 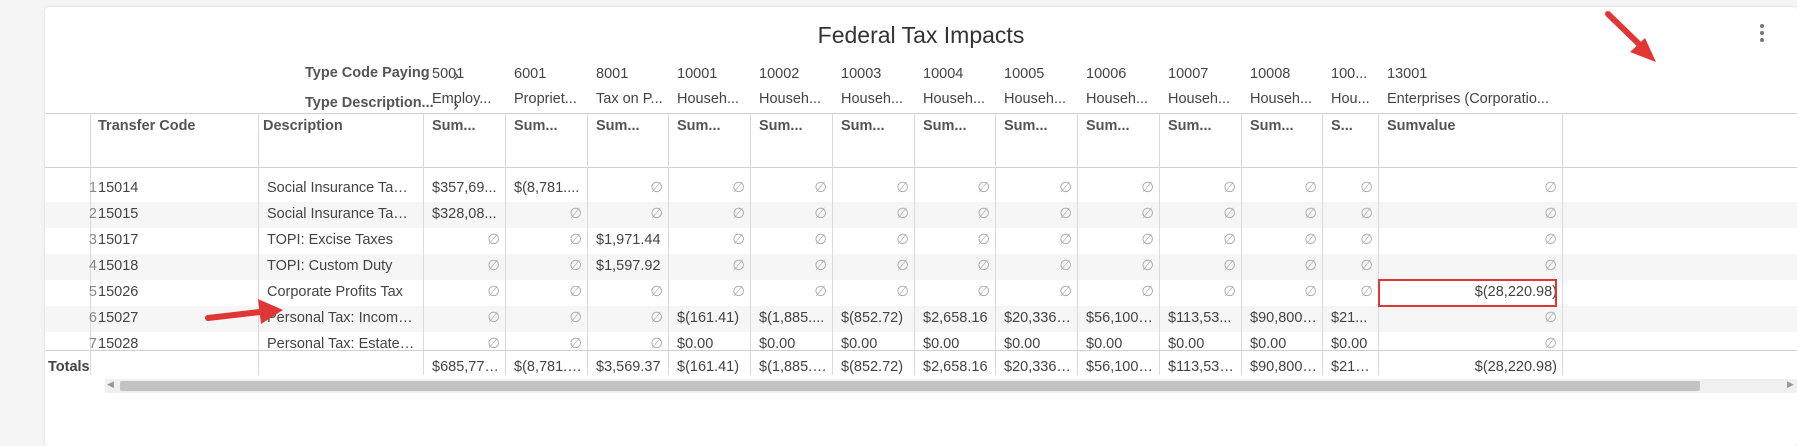 What do you see at coordinates (921, 113) in the screenshot?
I see `header-divider` at bounding box center [921, 113].